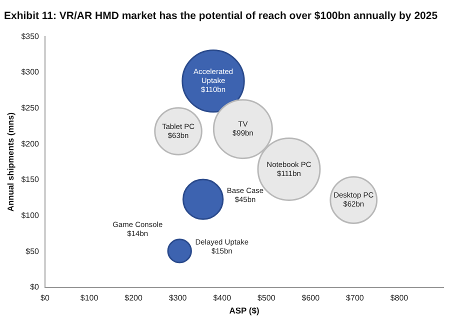 Image resolution: width=476 pixels, height=320 pixels. Describe the element at coordinates (35, 287) in the screenshot. I see `y-tick-label: $0` at that location.